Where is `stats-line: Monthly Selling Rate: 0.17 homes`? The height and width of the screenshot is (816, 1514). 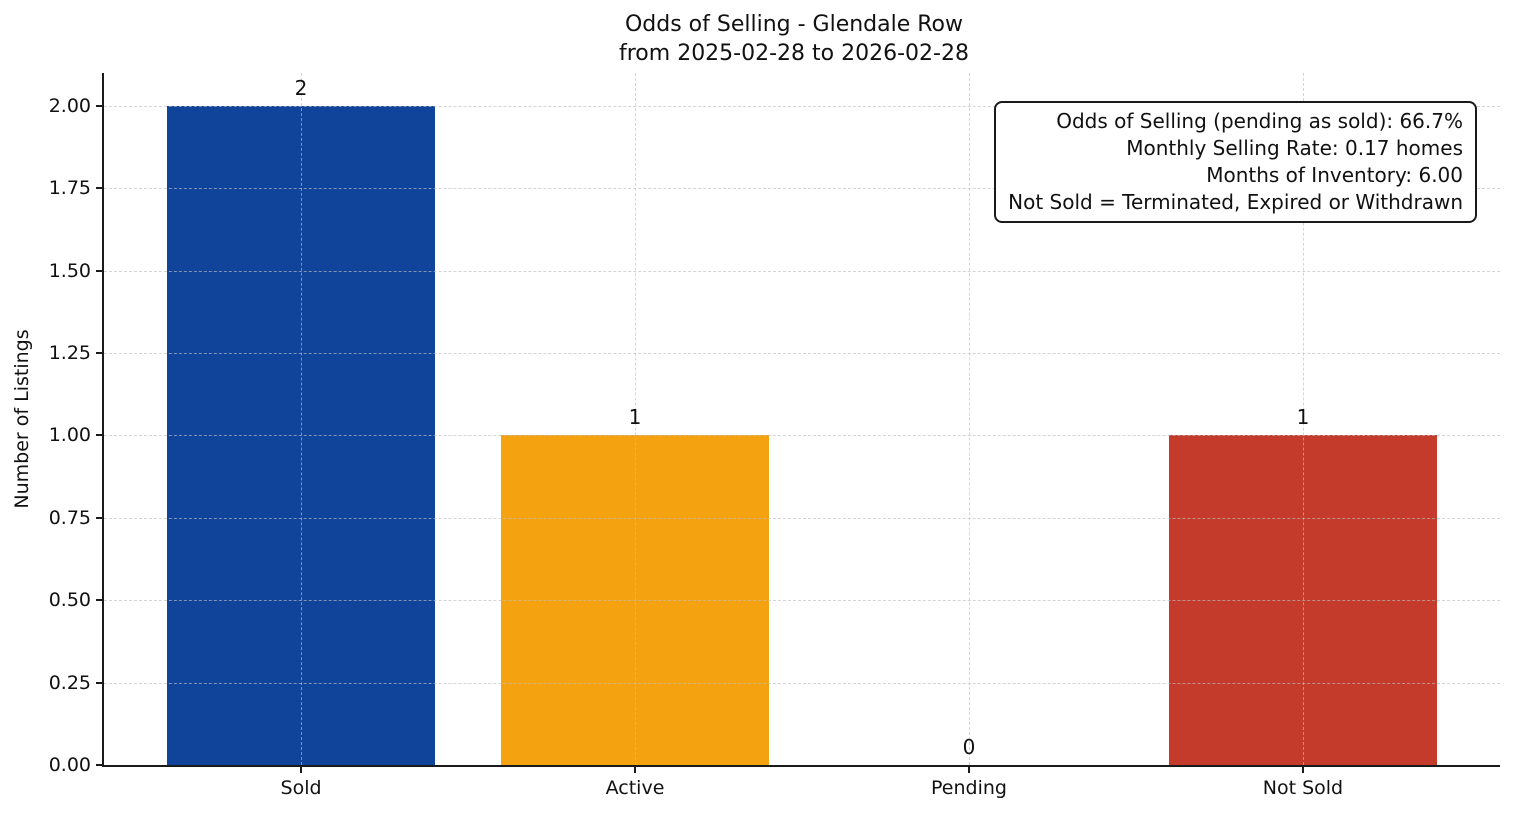 stats-line: Monthly Selling Rate: 0.17 homes is located at coordinates (1294, 148).